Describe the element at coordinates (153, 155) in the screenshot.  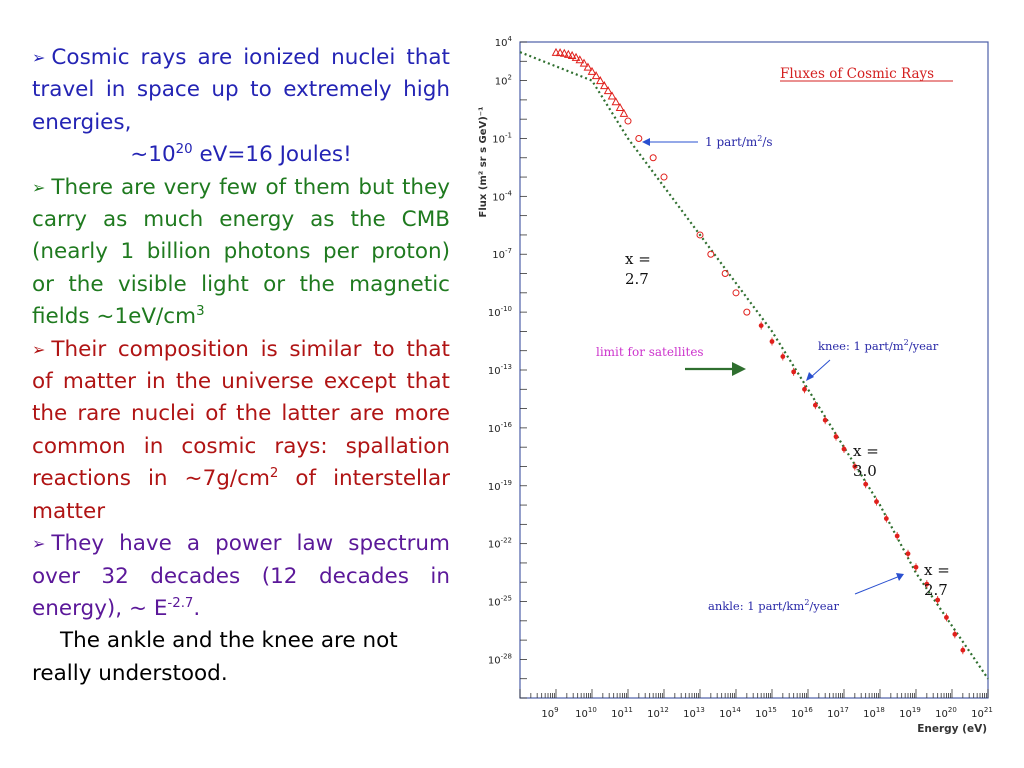
I see `energy-base: ~10` at that location.